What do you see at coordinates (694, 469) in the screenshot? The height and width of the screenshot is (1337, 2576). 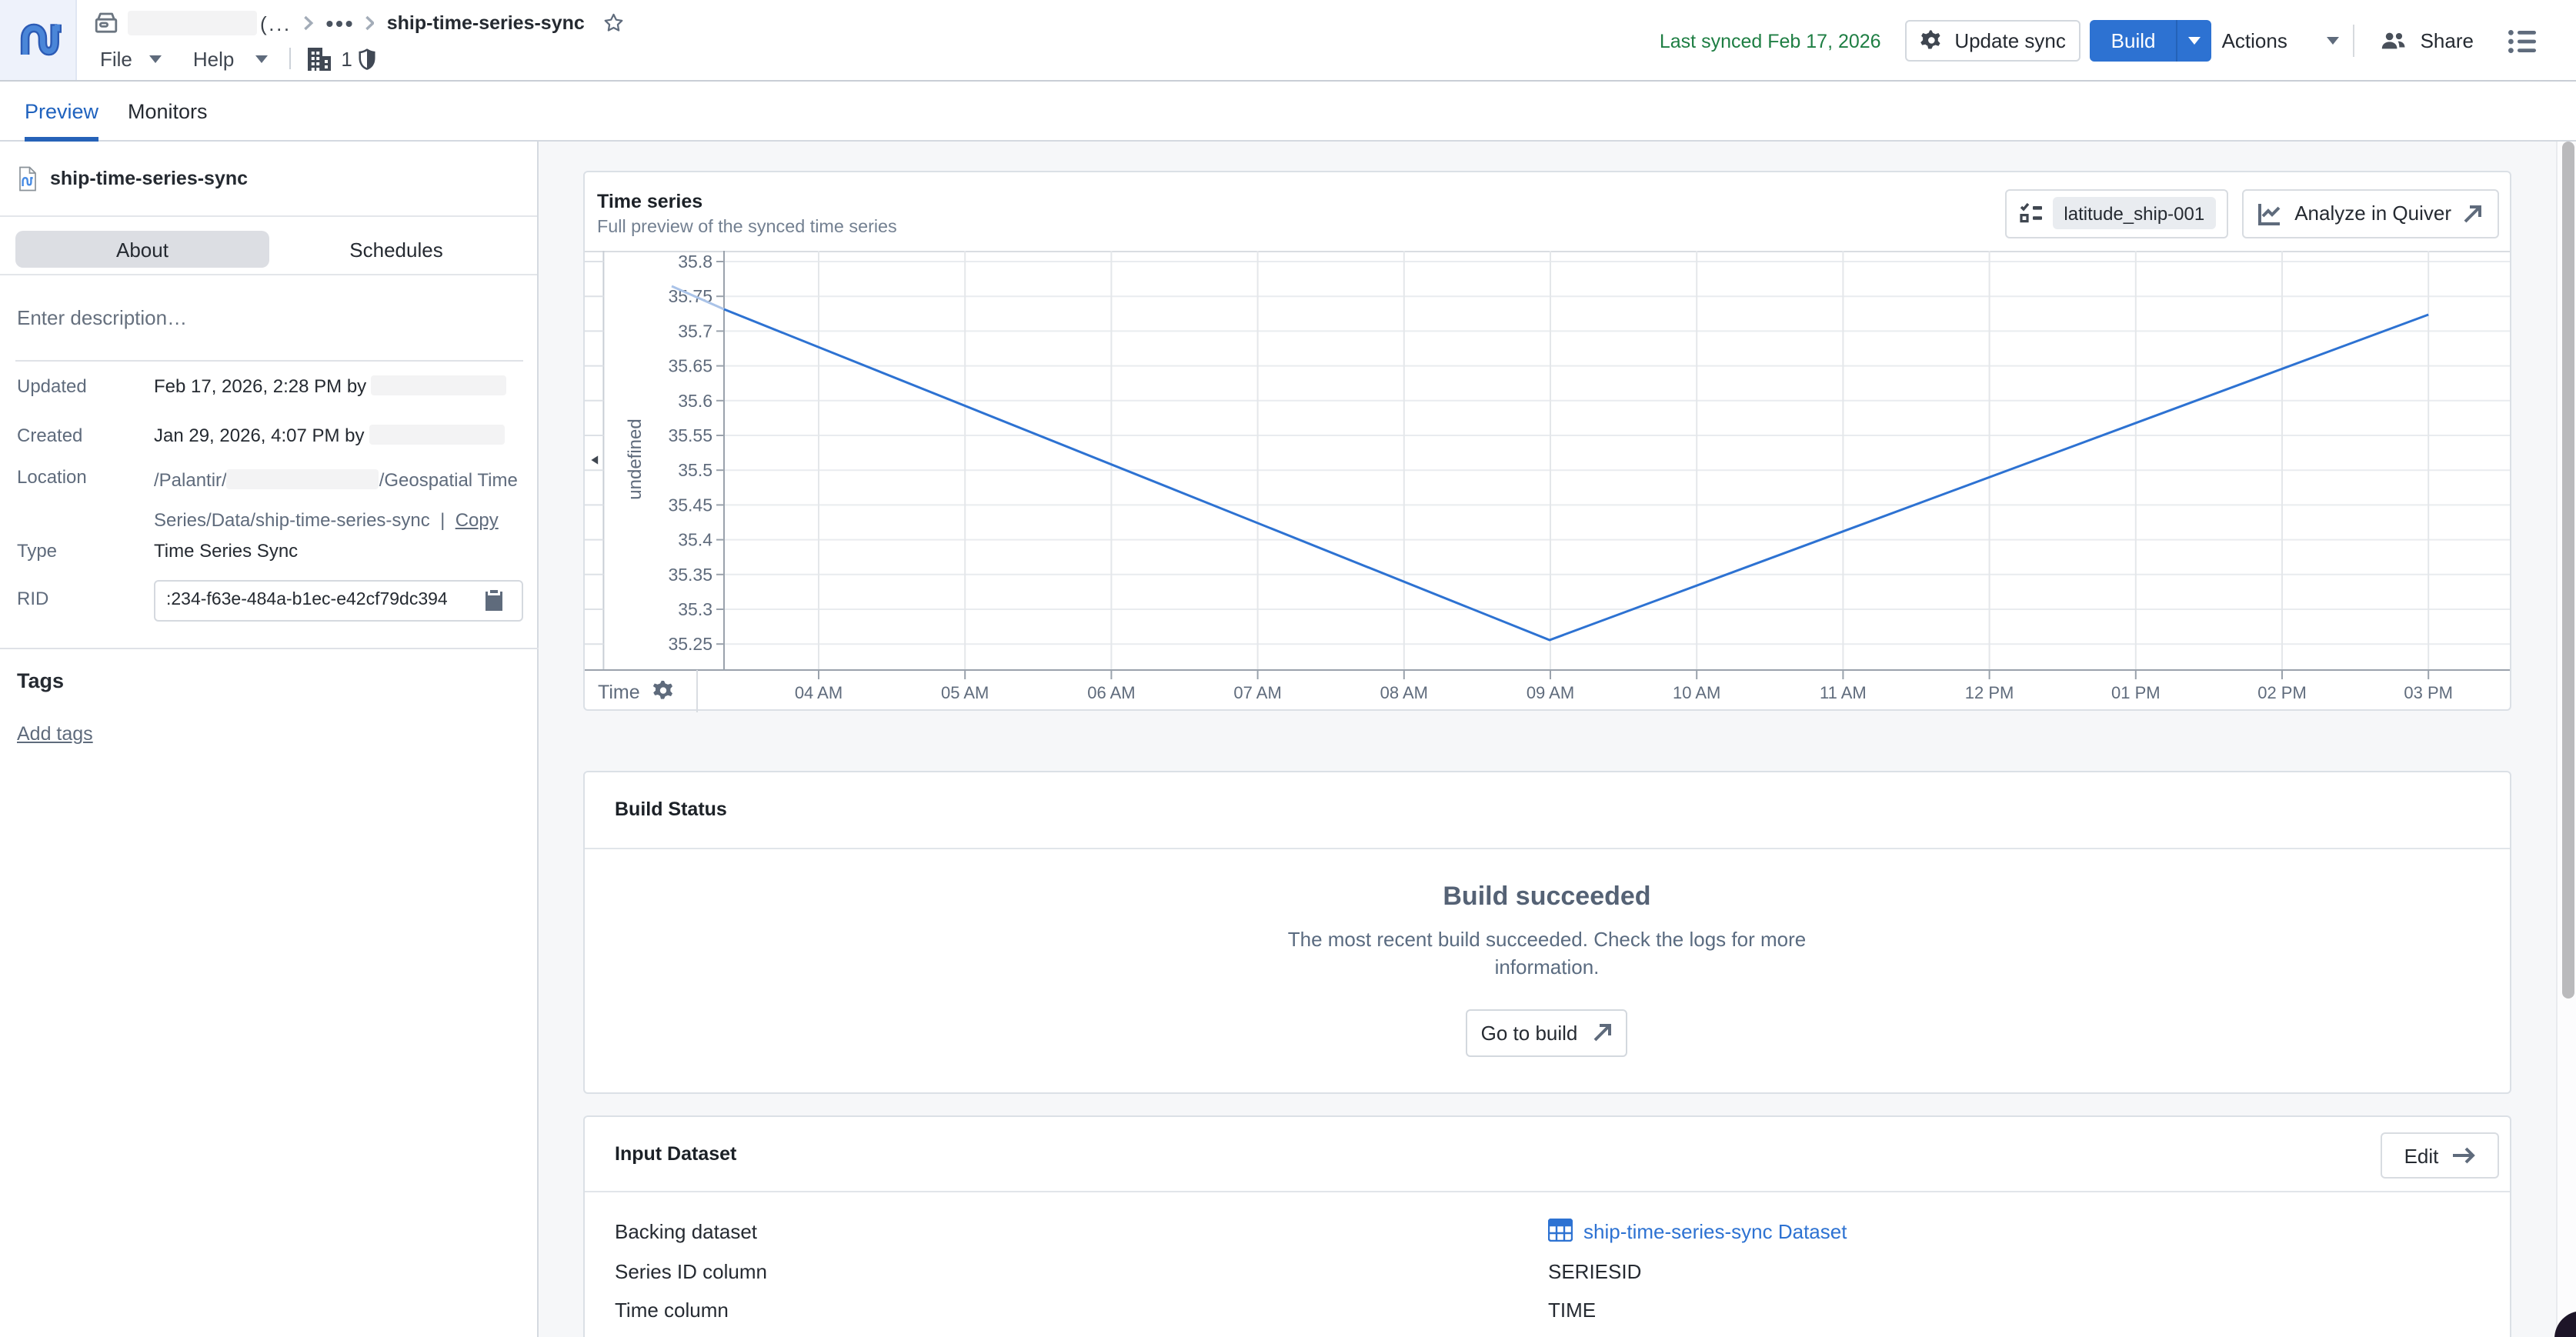 I see `svg-text: 35.5` at bounding box center [694, 469].